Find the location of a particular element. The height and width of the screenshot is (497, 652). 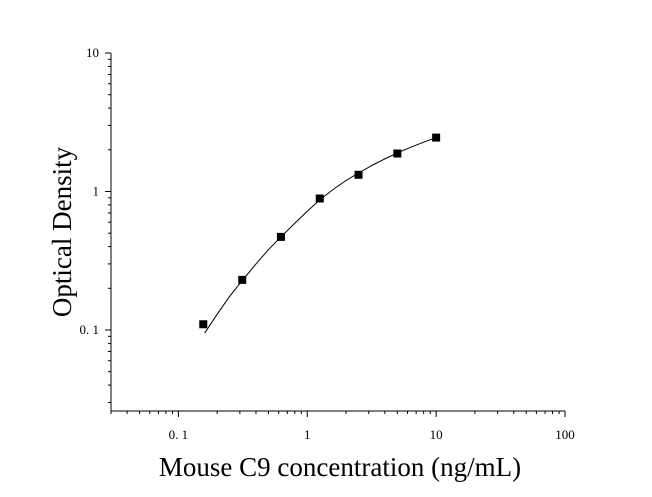

fit-curve-layer is located at coordinates (320, 235).